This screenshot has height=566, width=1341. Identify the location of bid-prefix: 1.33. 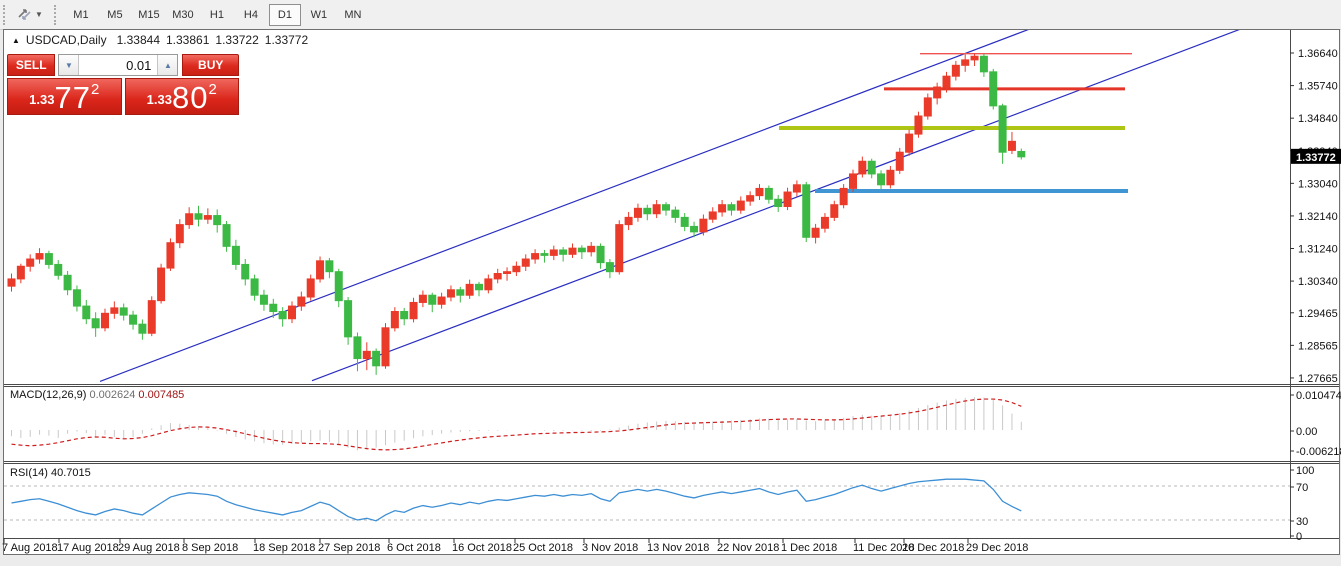
(42, 99).